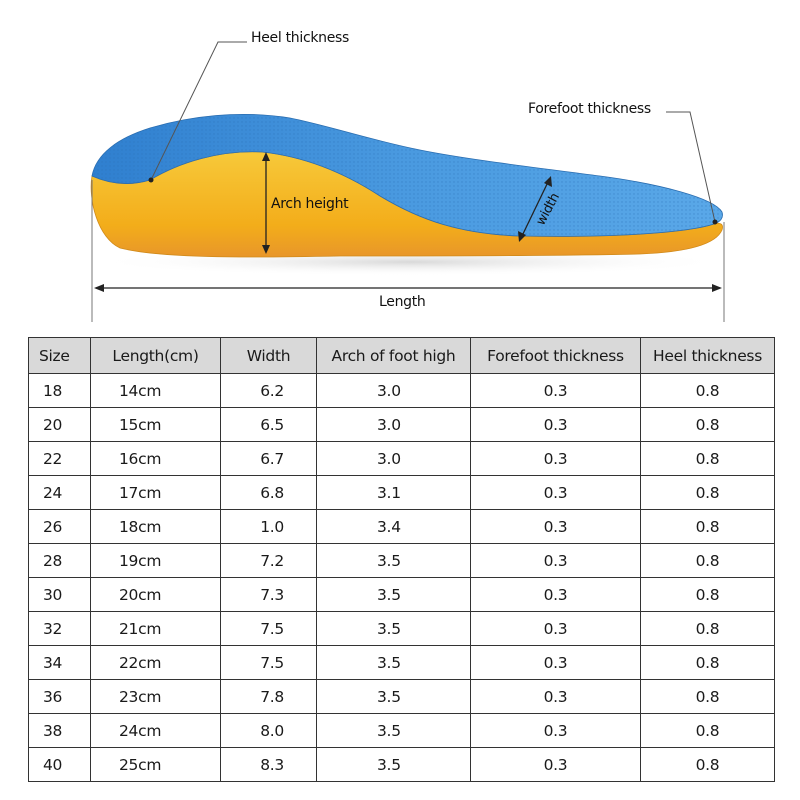 This screenshot has height=800, width=800. What do you see at coordinates (59, 628) in the screenshot?
I see `cell-size: 32` at bounding box center [59, 628].